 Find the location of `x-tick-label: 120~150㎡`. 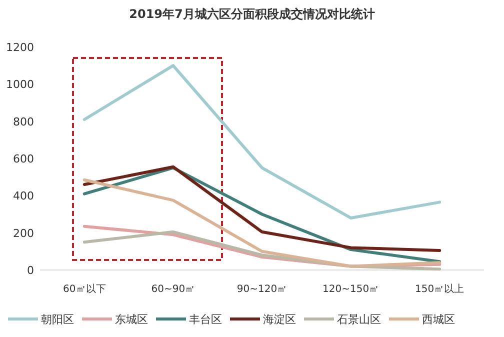

x-tick-label: 120~150㎡ is located at coordinates (351, 289).